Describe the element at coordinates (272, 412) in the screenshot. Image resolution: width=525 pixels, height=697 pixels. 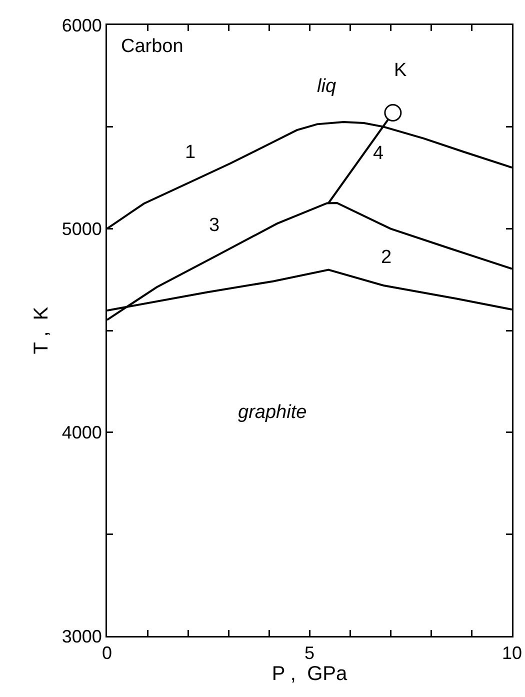
I see `annotation: graphite` at that location.